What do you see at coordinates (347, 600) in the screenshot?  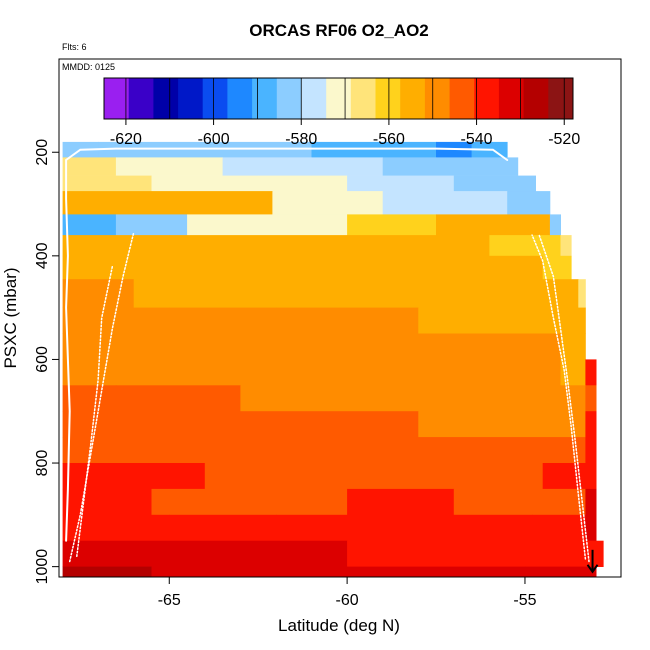 I see `x-tick-label: -60` at bounding box center [347, 600].